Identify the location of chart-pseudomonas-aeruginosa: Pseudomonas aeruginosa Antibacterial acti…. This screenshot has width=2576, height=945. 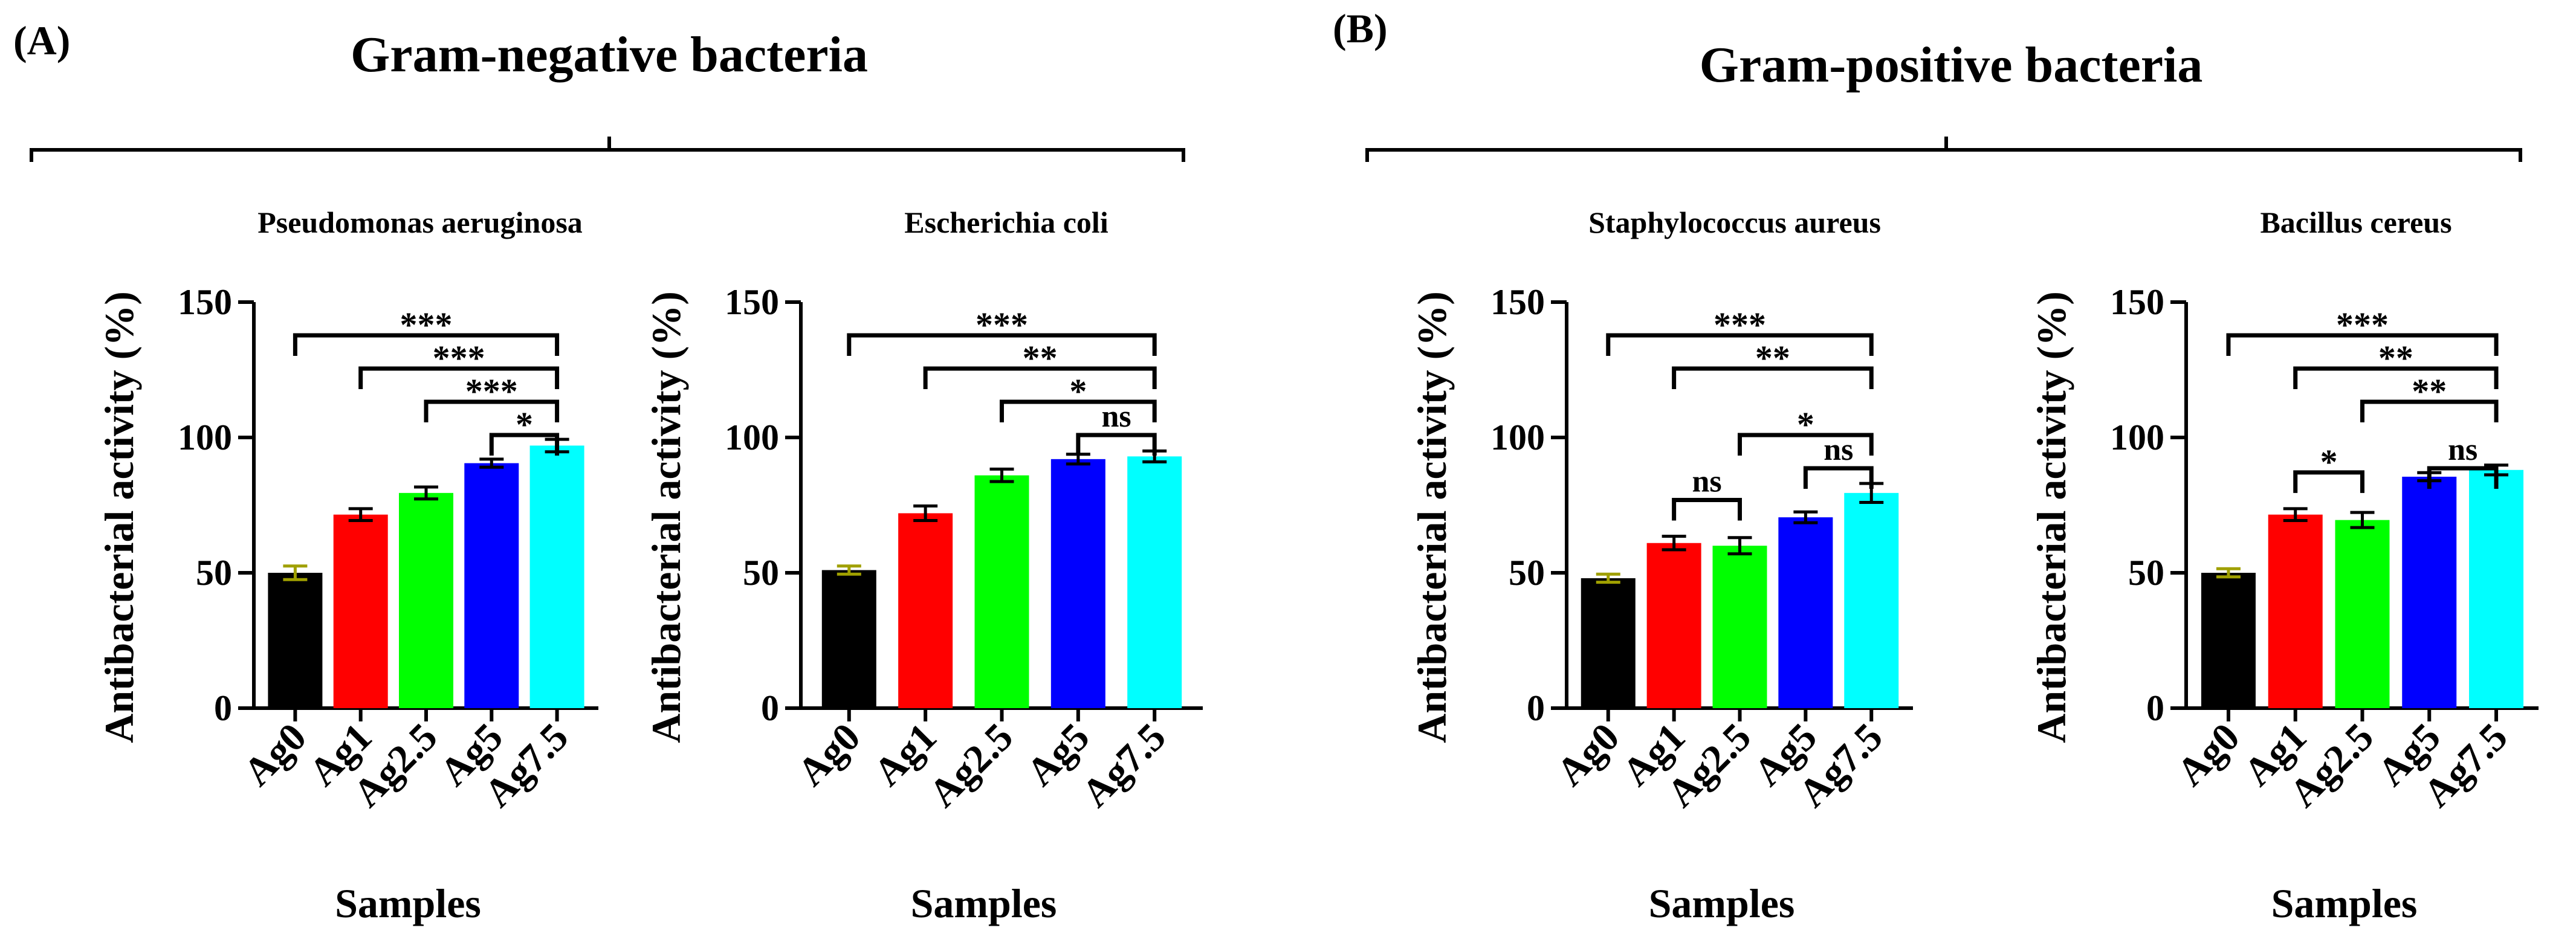
(347, 566).